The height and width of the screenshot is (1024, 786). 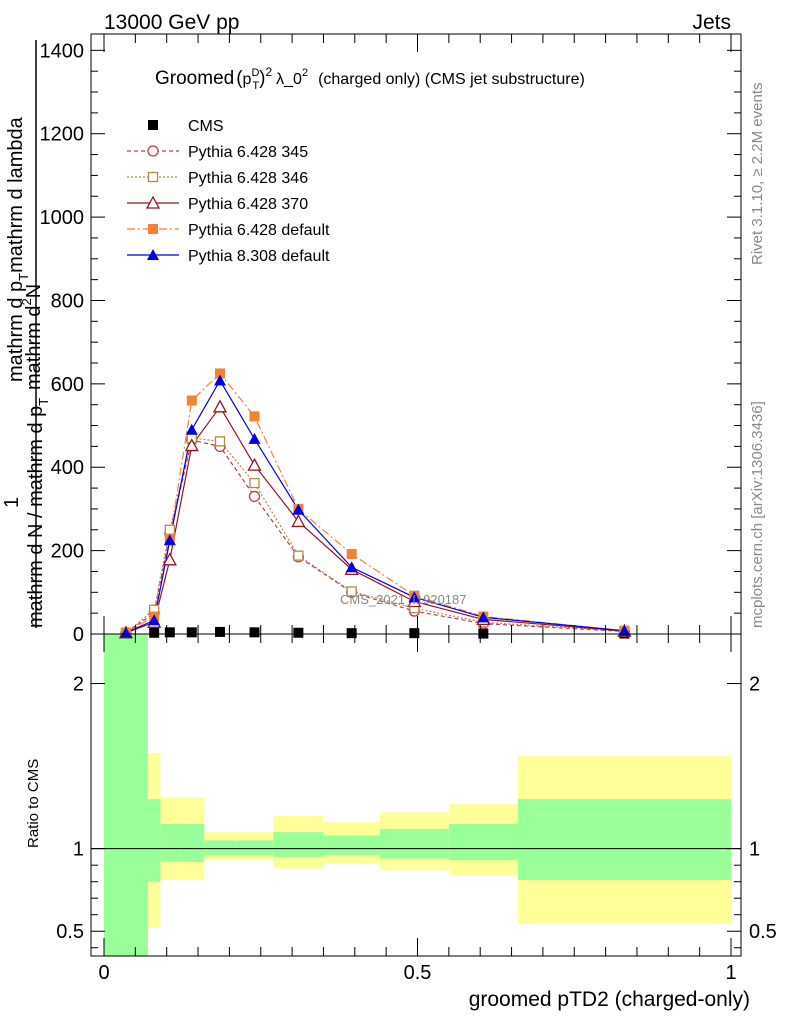 I want to click on x-tick-label: 0.5, so click(x=418, y=973).